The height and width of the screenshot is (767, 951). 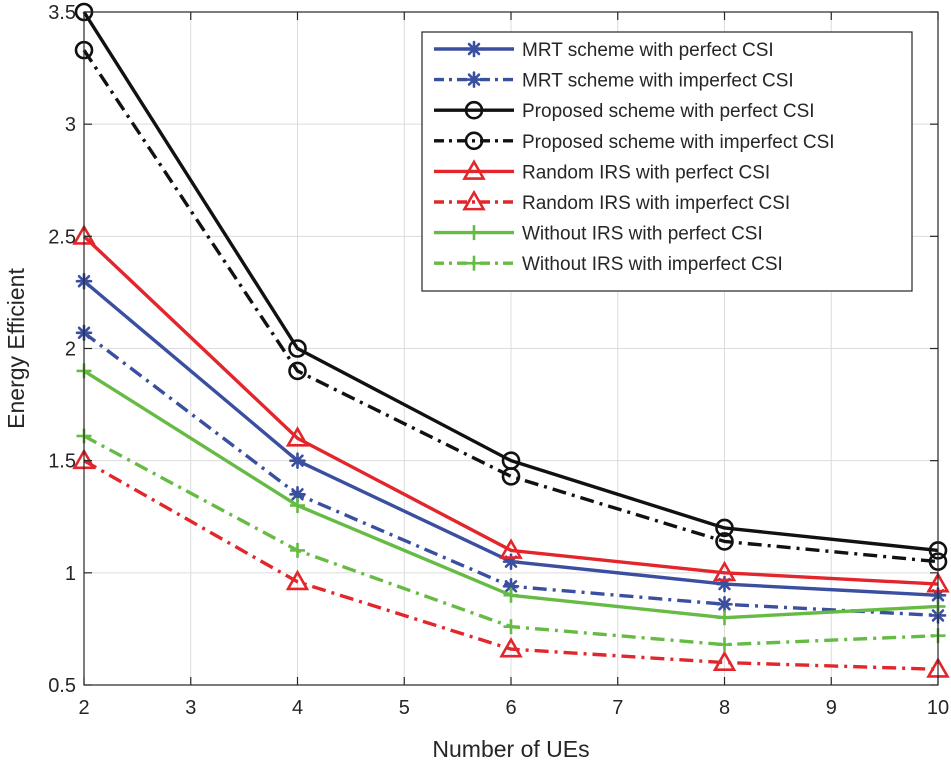 What do you see at coordinates (938, 708) in the screenshot?
I see `x-tick-label: 10` at bounding box center [938, 708].